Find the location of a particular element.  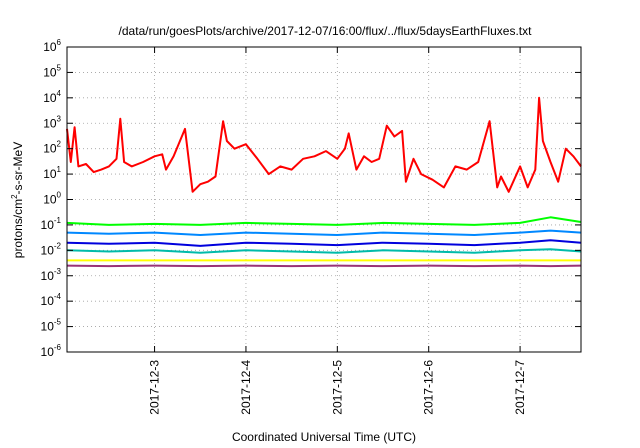

y-tick-exponent: -4 is located at coordinates (58, 296).